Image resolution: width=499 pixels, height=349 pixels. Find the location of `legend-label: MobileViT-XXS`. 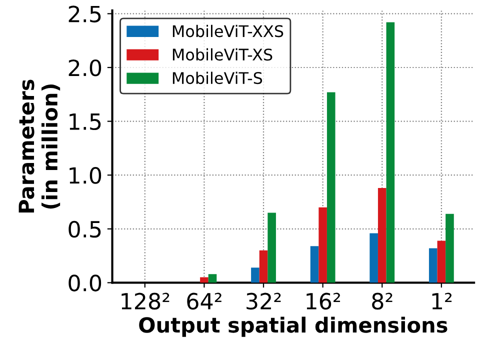

legend-label: MobileViT-XXS is located at coordinates (228, 31).